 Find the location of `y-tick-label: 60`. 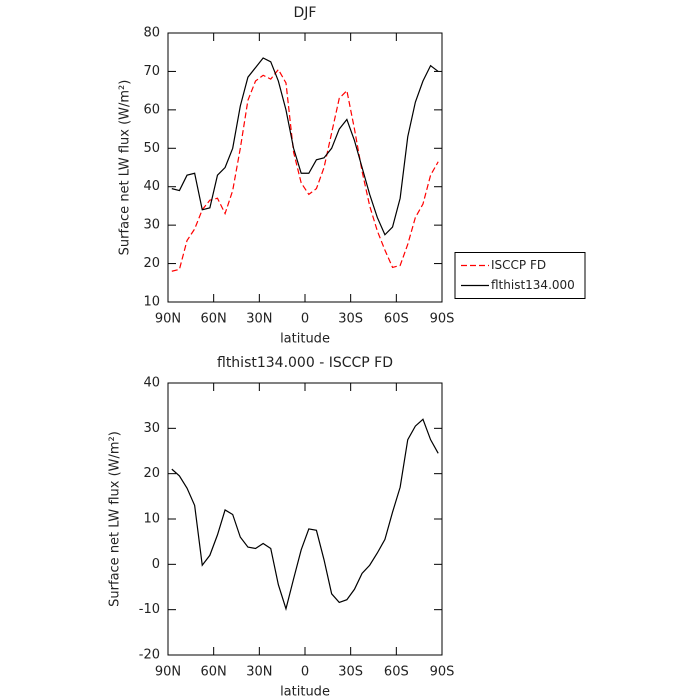

y-tick-label: 60 is located at coordinates (151, 109).